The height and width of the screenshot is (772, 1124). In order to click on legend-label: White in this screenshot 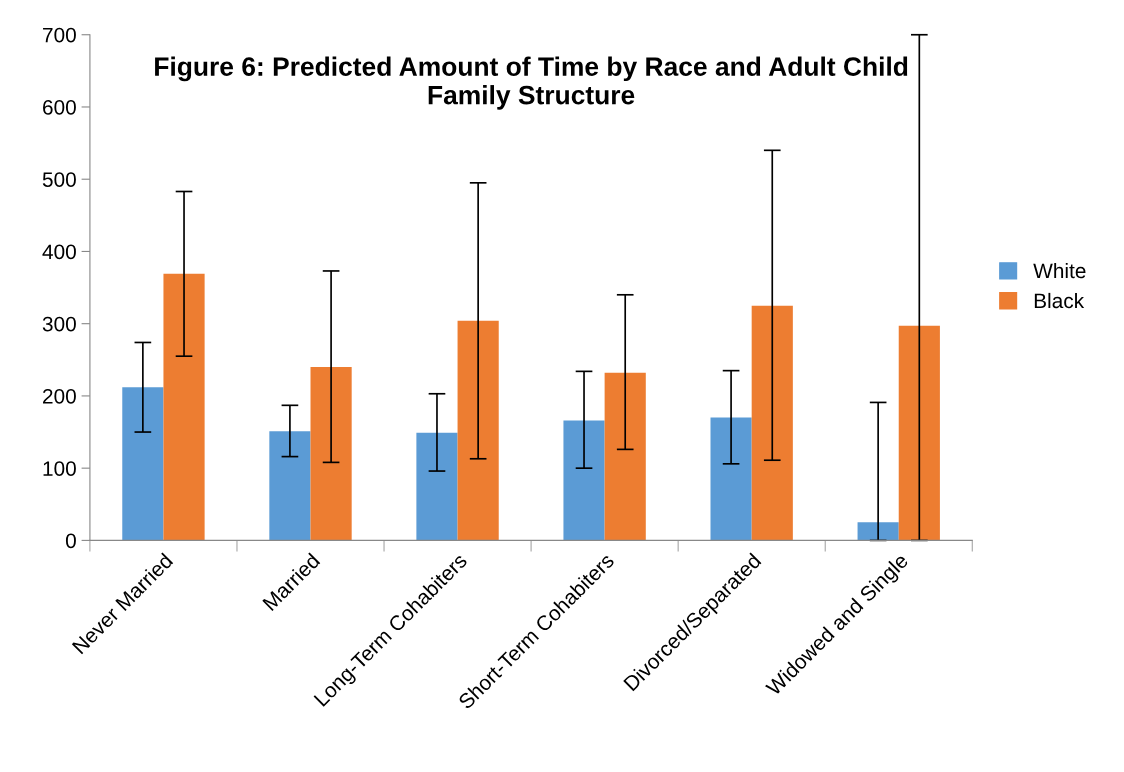, I will do `click(1059, 270)`.